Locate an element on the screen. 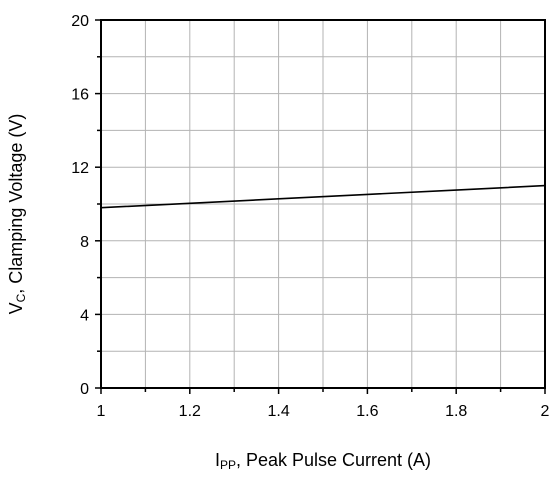 Image resolution: width=552 pixels, height=477 pixels. x-axis-title-rest: , Peak Pulse Current (A) is located at coordinates (333, 460).